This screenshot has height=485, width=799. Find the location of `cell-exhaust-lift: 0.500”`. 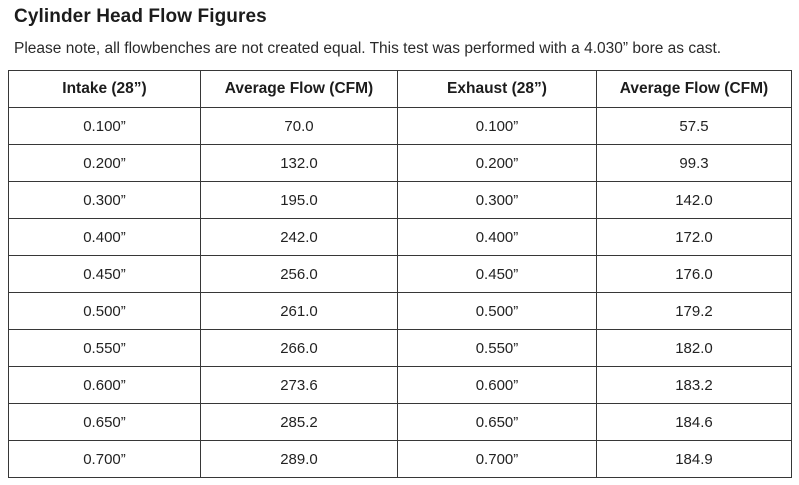

cell-exhaust-lift: 0.500” is located at coordinates (497, 311).